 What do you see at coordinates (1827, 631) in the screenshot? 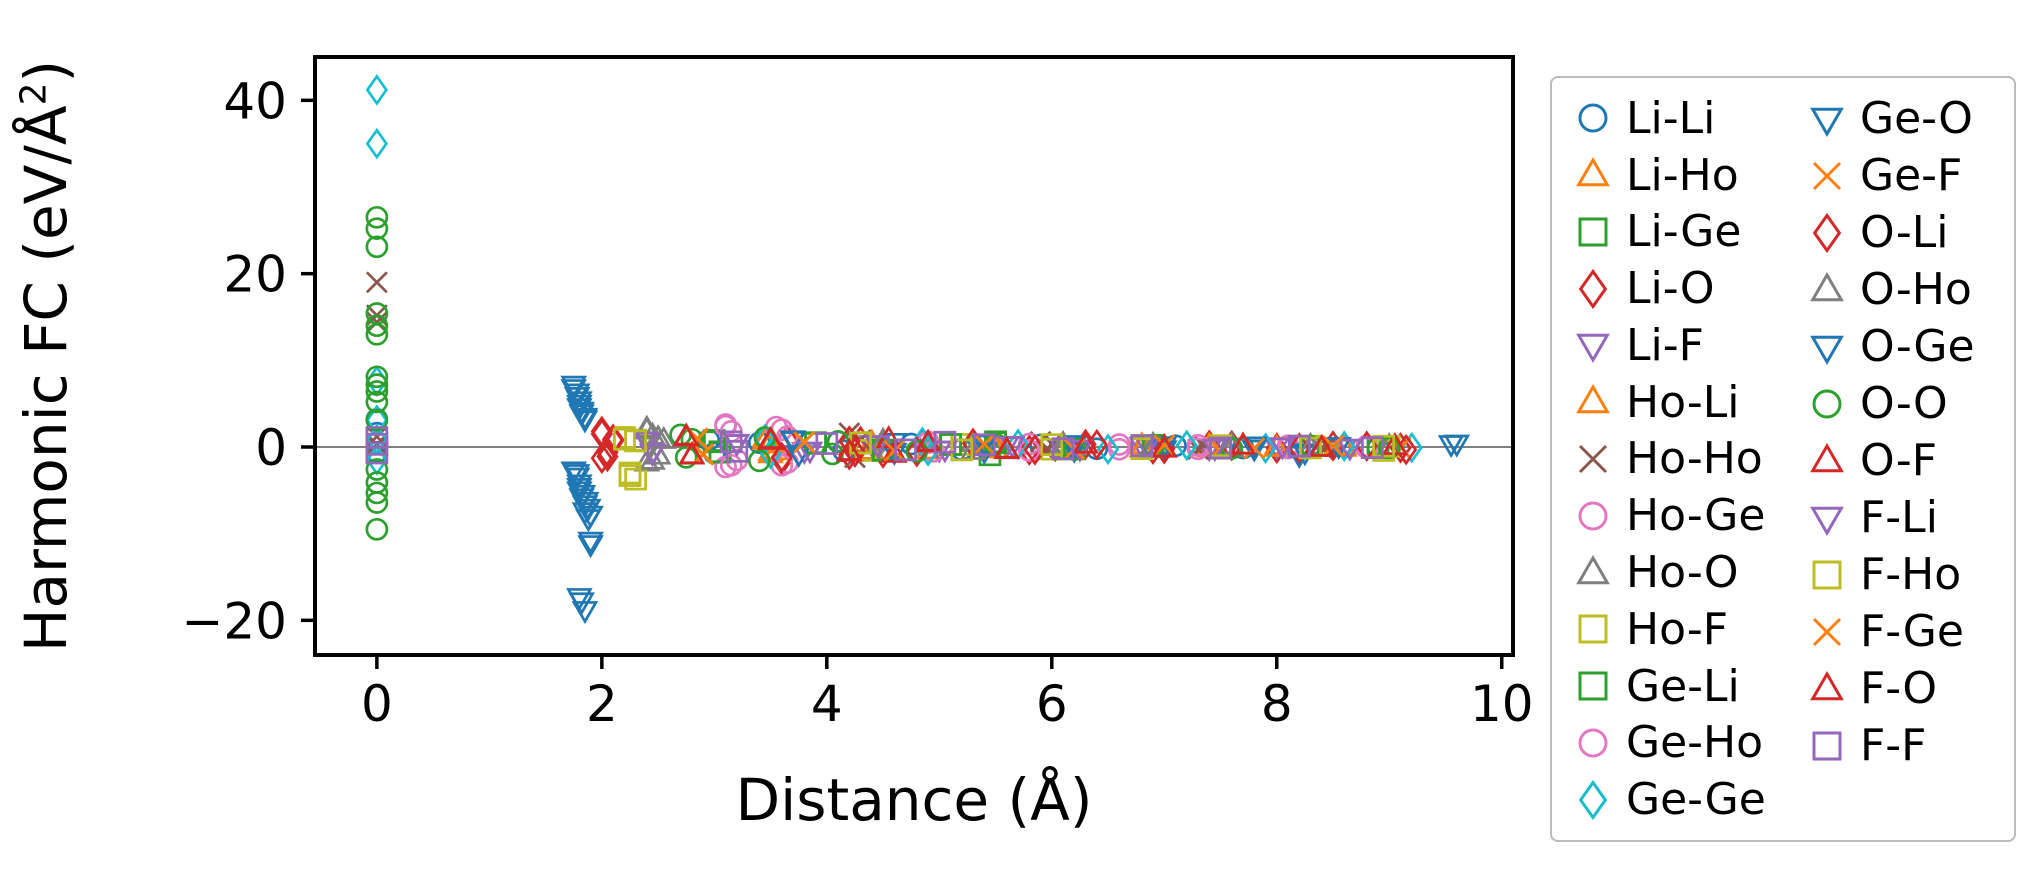
I see `legend-marker-f-ge-icon` at bounding box center [1827, 631].